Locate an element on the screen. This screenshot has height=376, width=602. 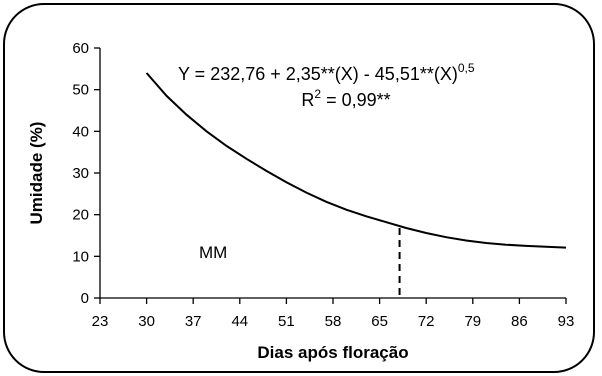
x-tick-label: 72 is located at coordinates (426, 321).